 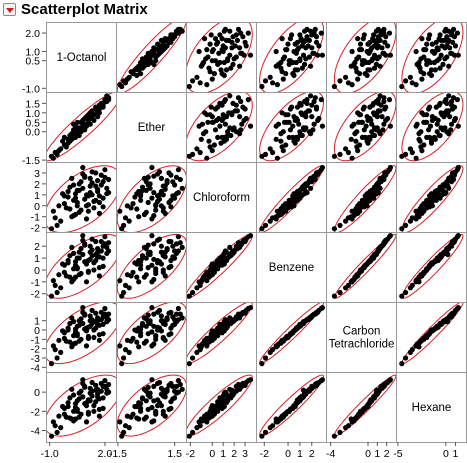 I want to click on x-tick-label: 2, so click(x=234, y=454).